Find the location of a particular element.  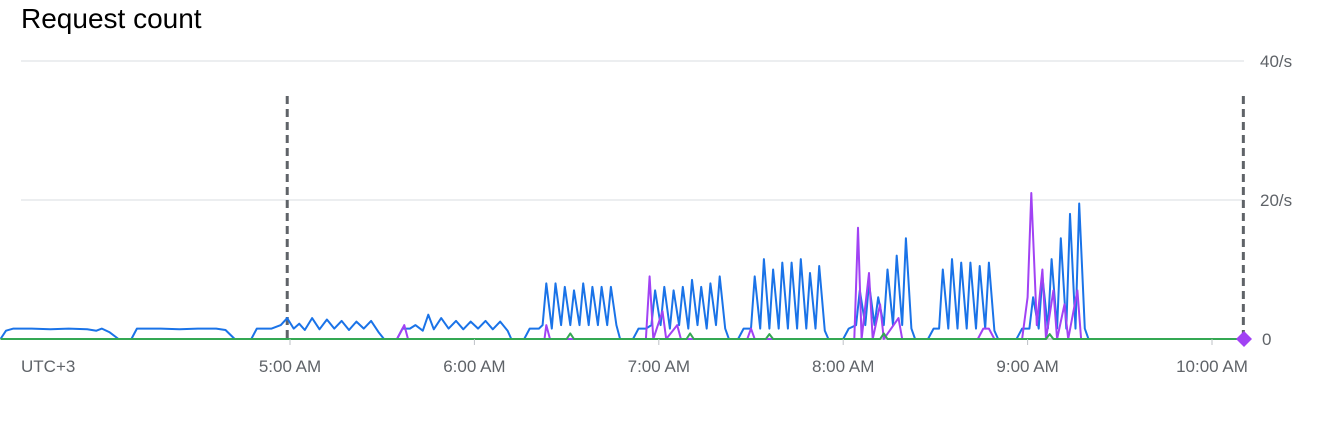

y-tick-label: 20/s is located at coordinates (1276, 200).